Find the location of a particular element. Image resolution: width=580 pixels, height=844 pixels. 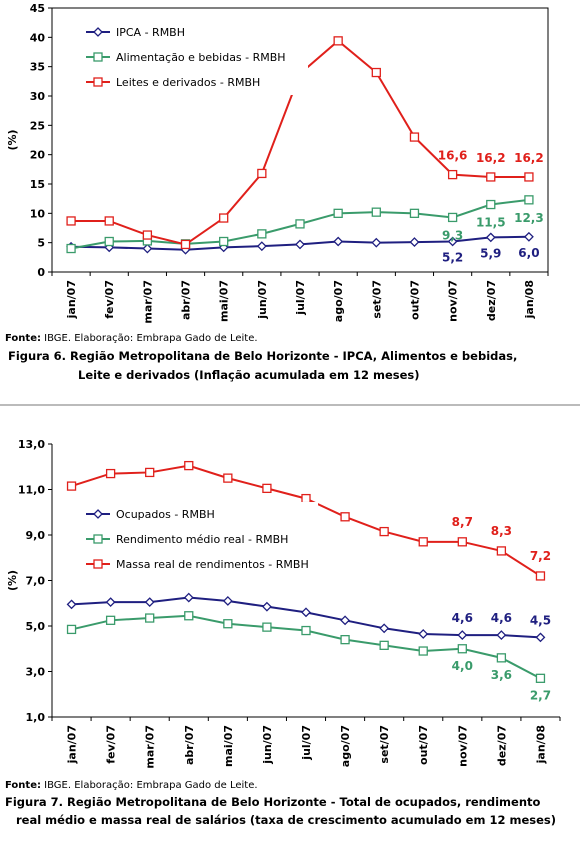

y-tick-label: 30 is located at coordinates (38, 96).